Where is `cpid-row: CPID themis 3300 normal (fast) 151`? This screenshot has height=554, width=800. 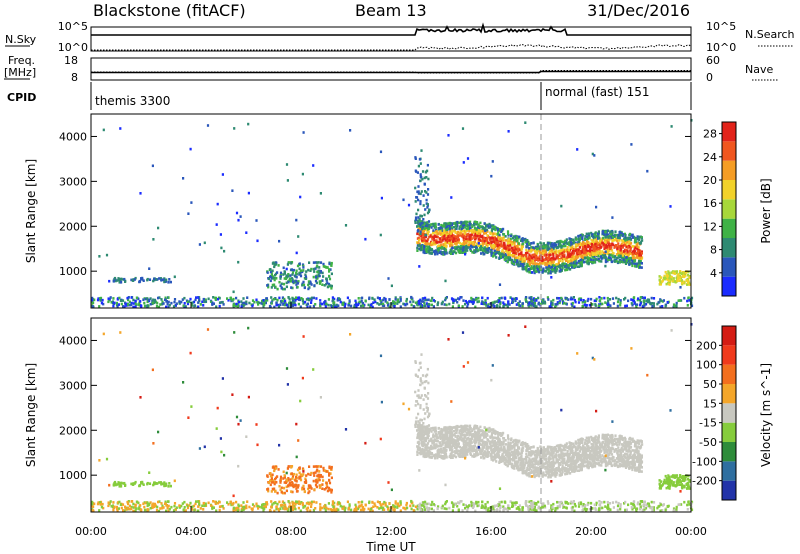 cpid-row: CPID themis 3300 normal (fast) 151 is located at coordinates (349, 96).